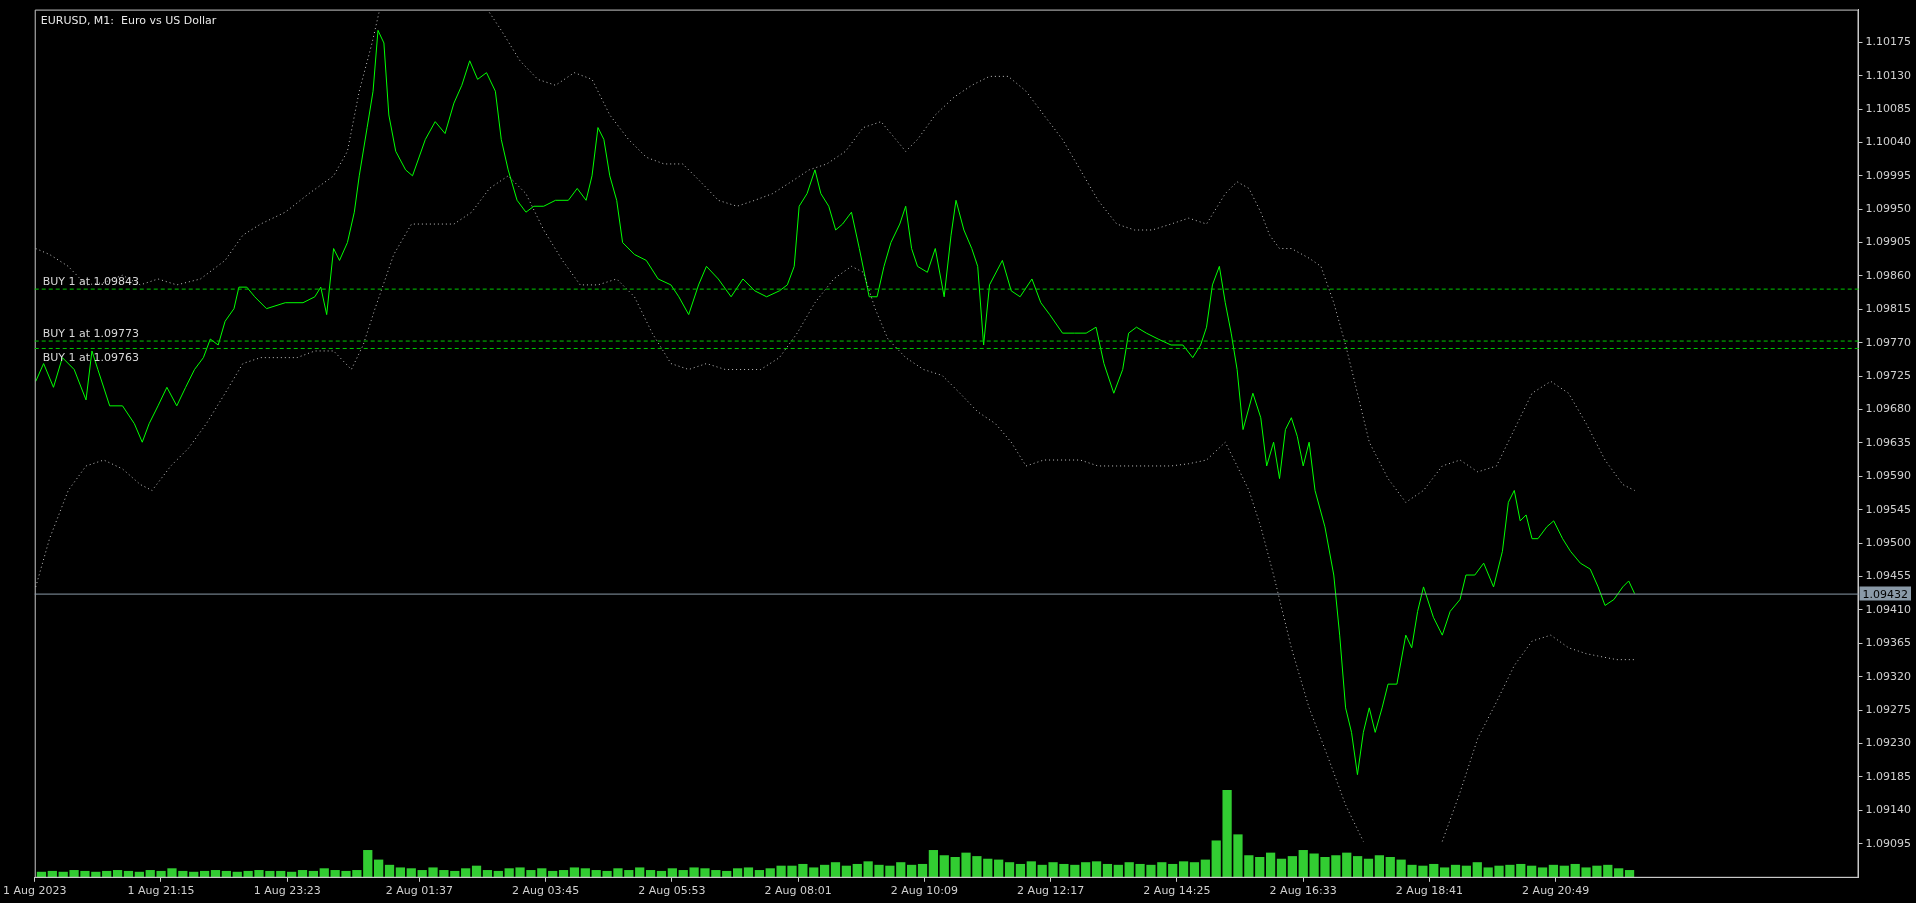 The height and width of the screenshot is (903, 1916). Describe the element at coordinates (1888, 676) in the screenshot. I see `y-tick-label: 1.09320` at that location.